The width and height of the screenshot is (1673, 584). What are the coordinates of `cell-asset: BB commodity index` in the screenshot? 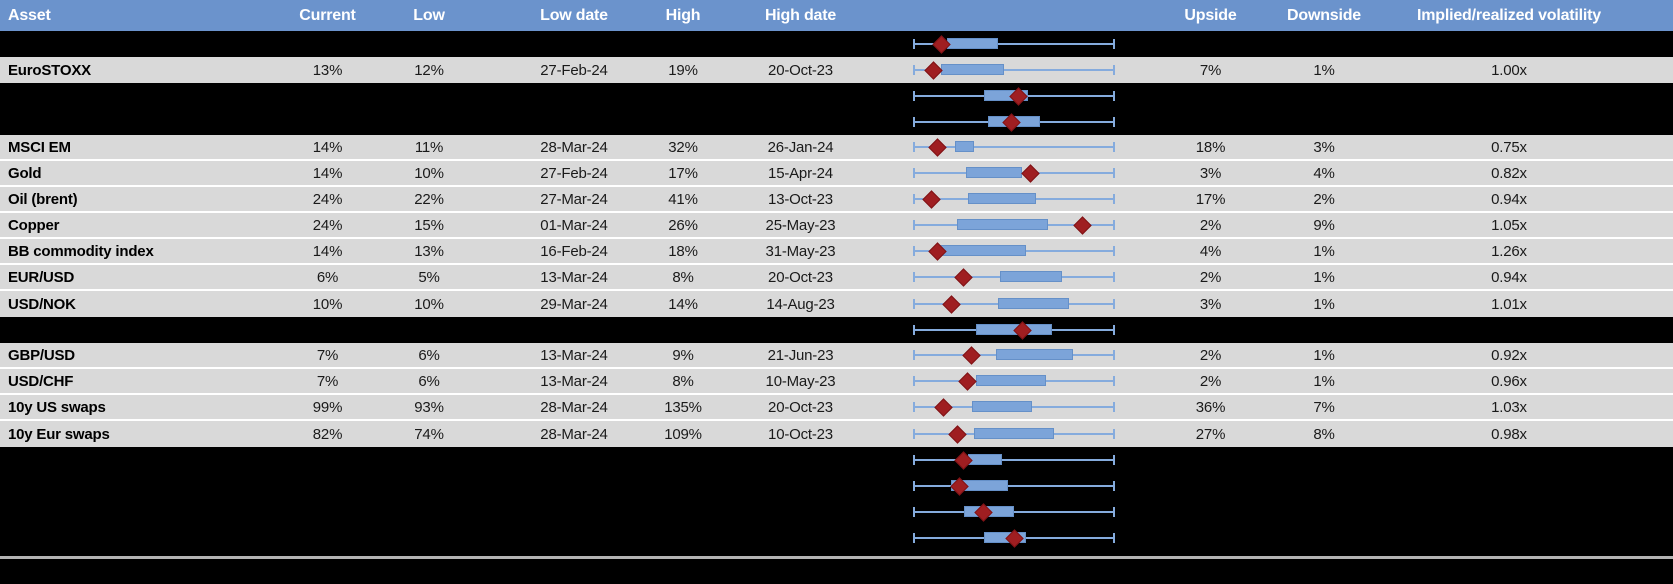 It's located at (81, 251).